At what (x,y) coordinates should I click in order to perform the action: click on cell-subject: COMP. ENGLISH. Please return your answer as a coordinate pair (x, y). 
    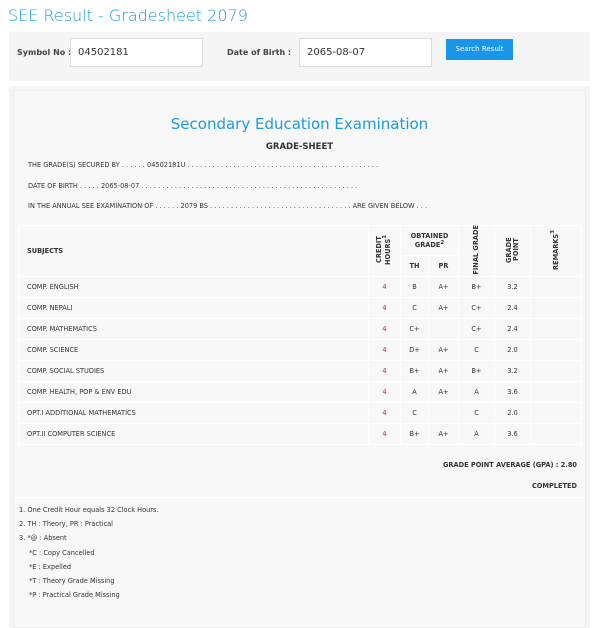
    Looking at the image, I should click on (193, 287).